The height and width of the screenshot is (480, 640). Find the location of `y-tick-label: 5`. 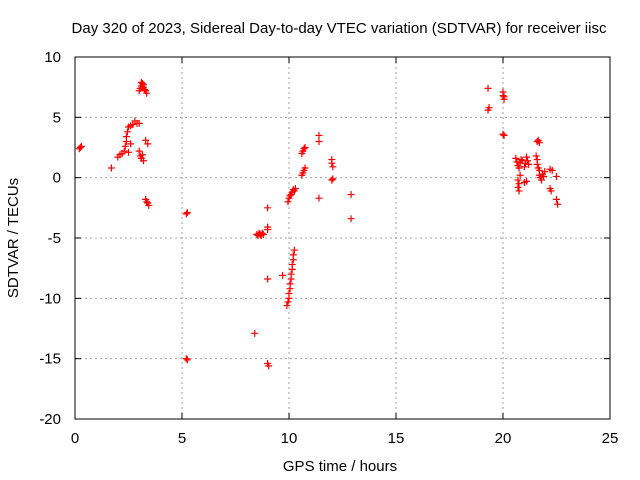

y-tick-label: 5 is located at coordinates (57, 117).